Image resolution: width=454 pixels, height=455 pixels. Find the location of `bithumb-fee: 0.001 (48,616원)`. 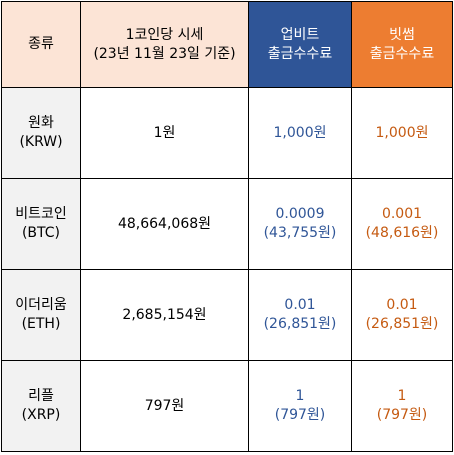

bithumb-fee: 0.001 (48,616원) is located at coordinates (402, 224).